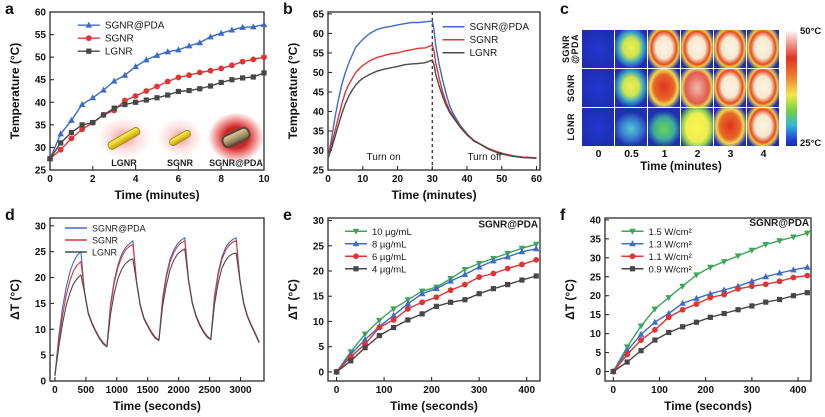  I want to click on x-axis-label: Time (minutes), so click(433, 195).